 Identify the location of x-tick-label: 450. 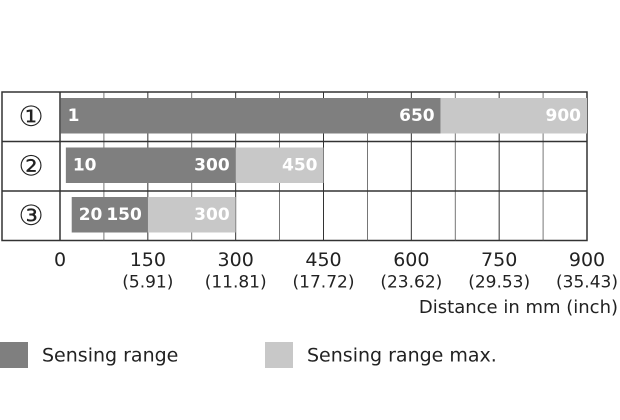
(323, 260).